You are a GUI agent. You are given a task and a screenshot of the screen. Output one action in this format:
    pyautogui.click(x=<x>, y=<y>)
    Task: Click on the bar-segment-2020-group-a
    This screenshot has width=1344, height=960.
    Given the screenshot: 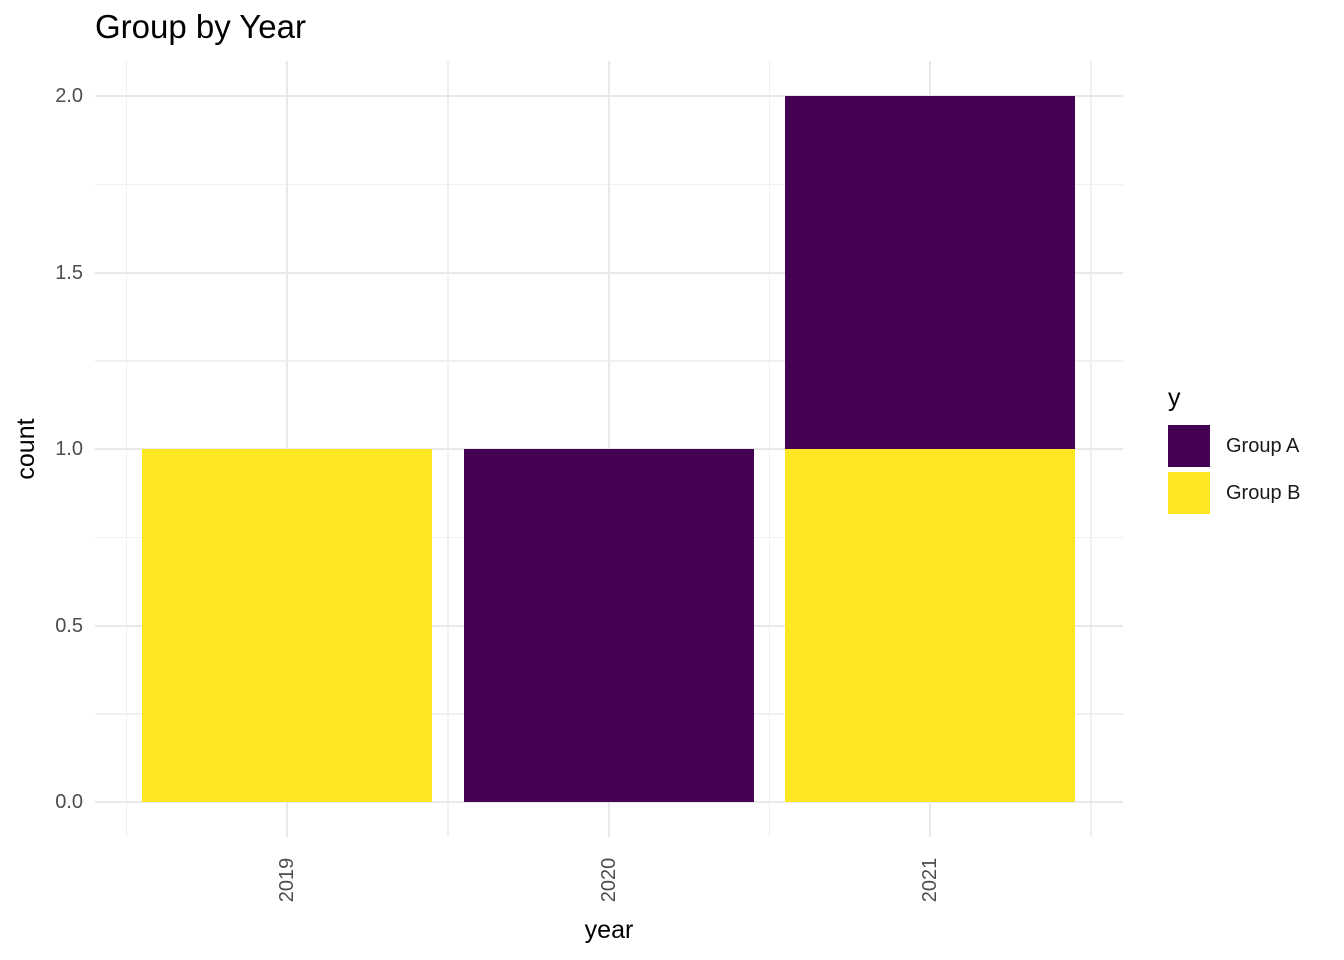 What is the action you would take?
    pyautogui.click(x=608, y=625)
    